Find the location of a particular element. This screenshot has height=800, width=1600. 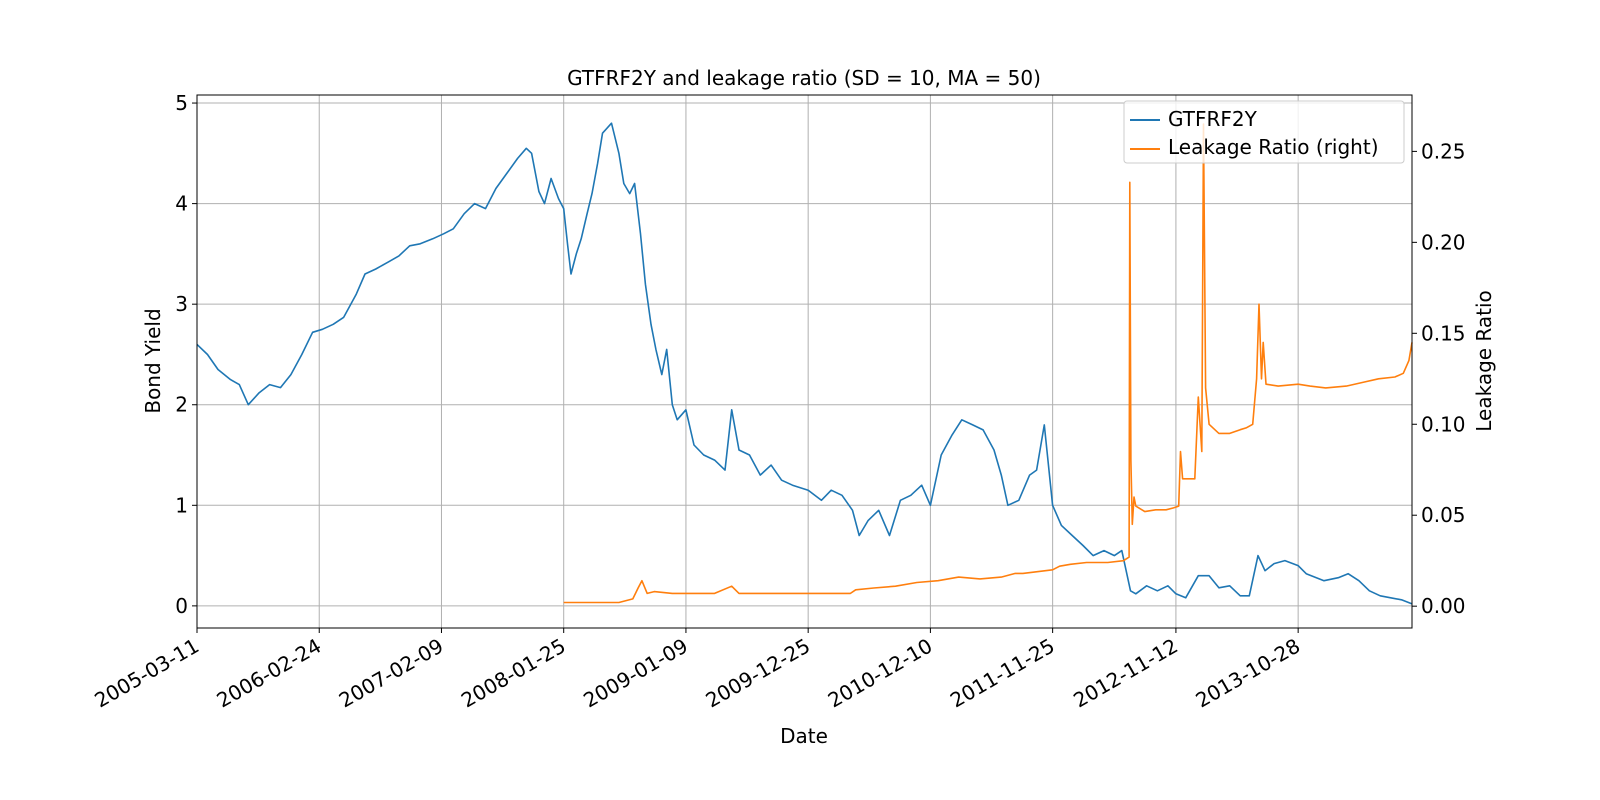

legend-label-leakage-ratio: Leakage Ratio (right) is located at coordinates (1273, 147).